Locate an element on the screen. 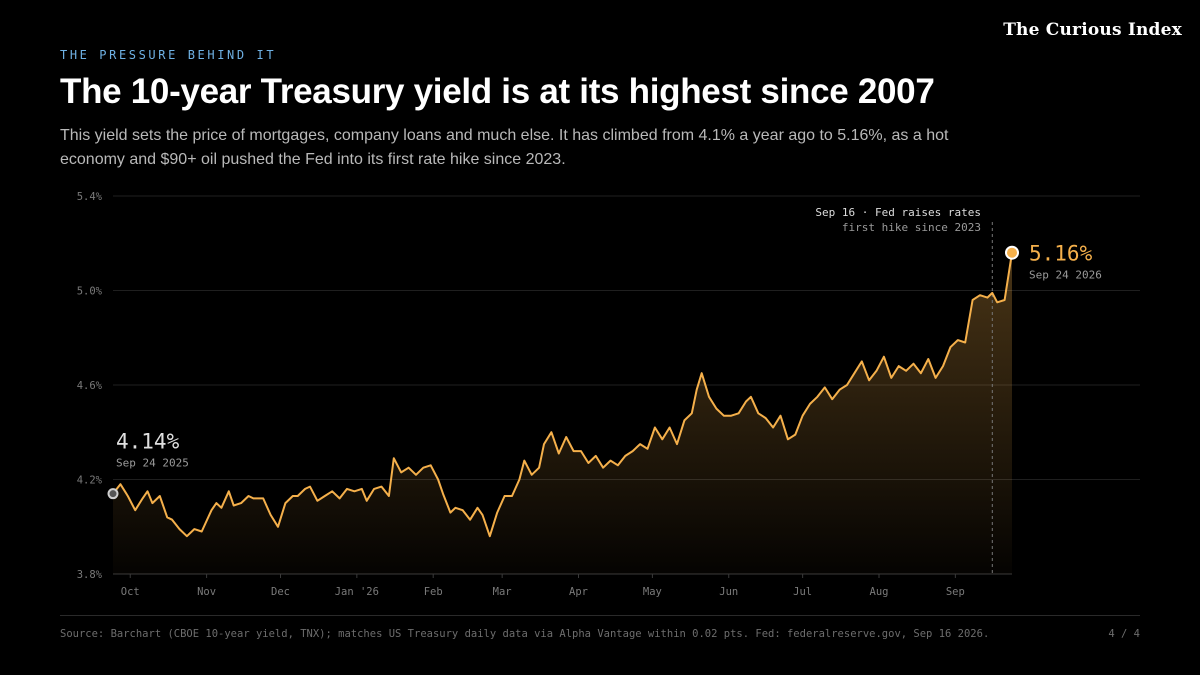 This screenshot has width=1200, height=675. end-value-label: 5.16% is located at coordinates (1061, 254).